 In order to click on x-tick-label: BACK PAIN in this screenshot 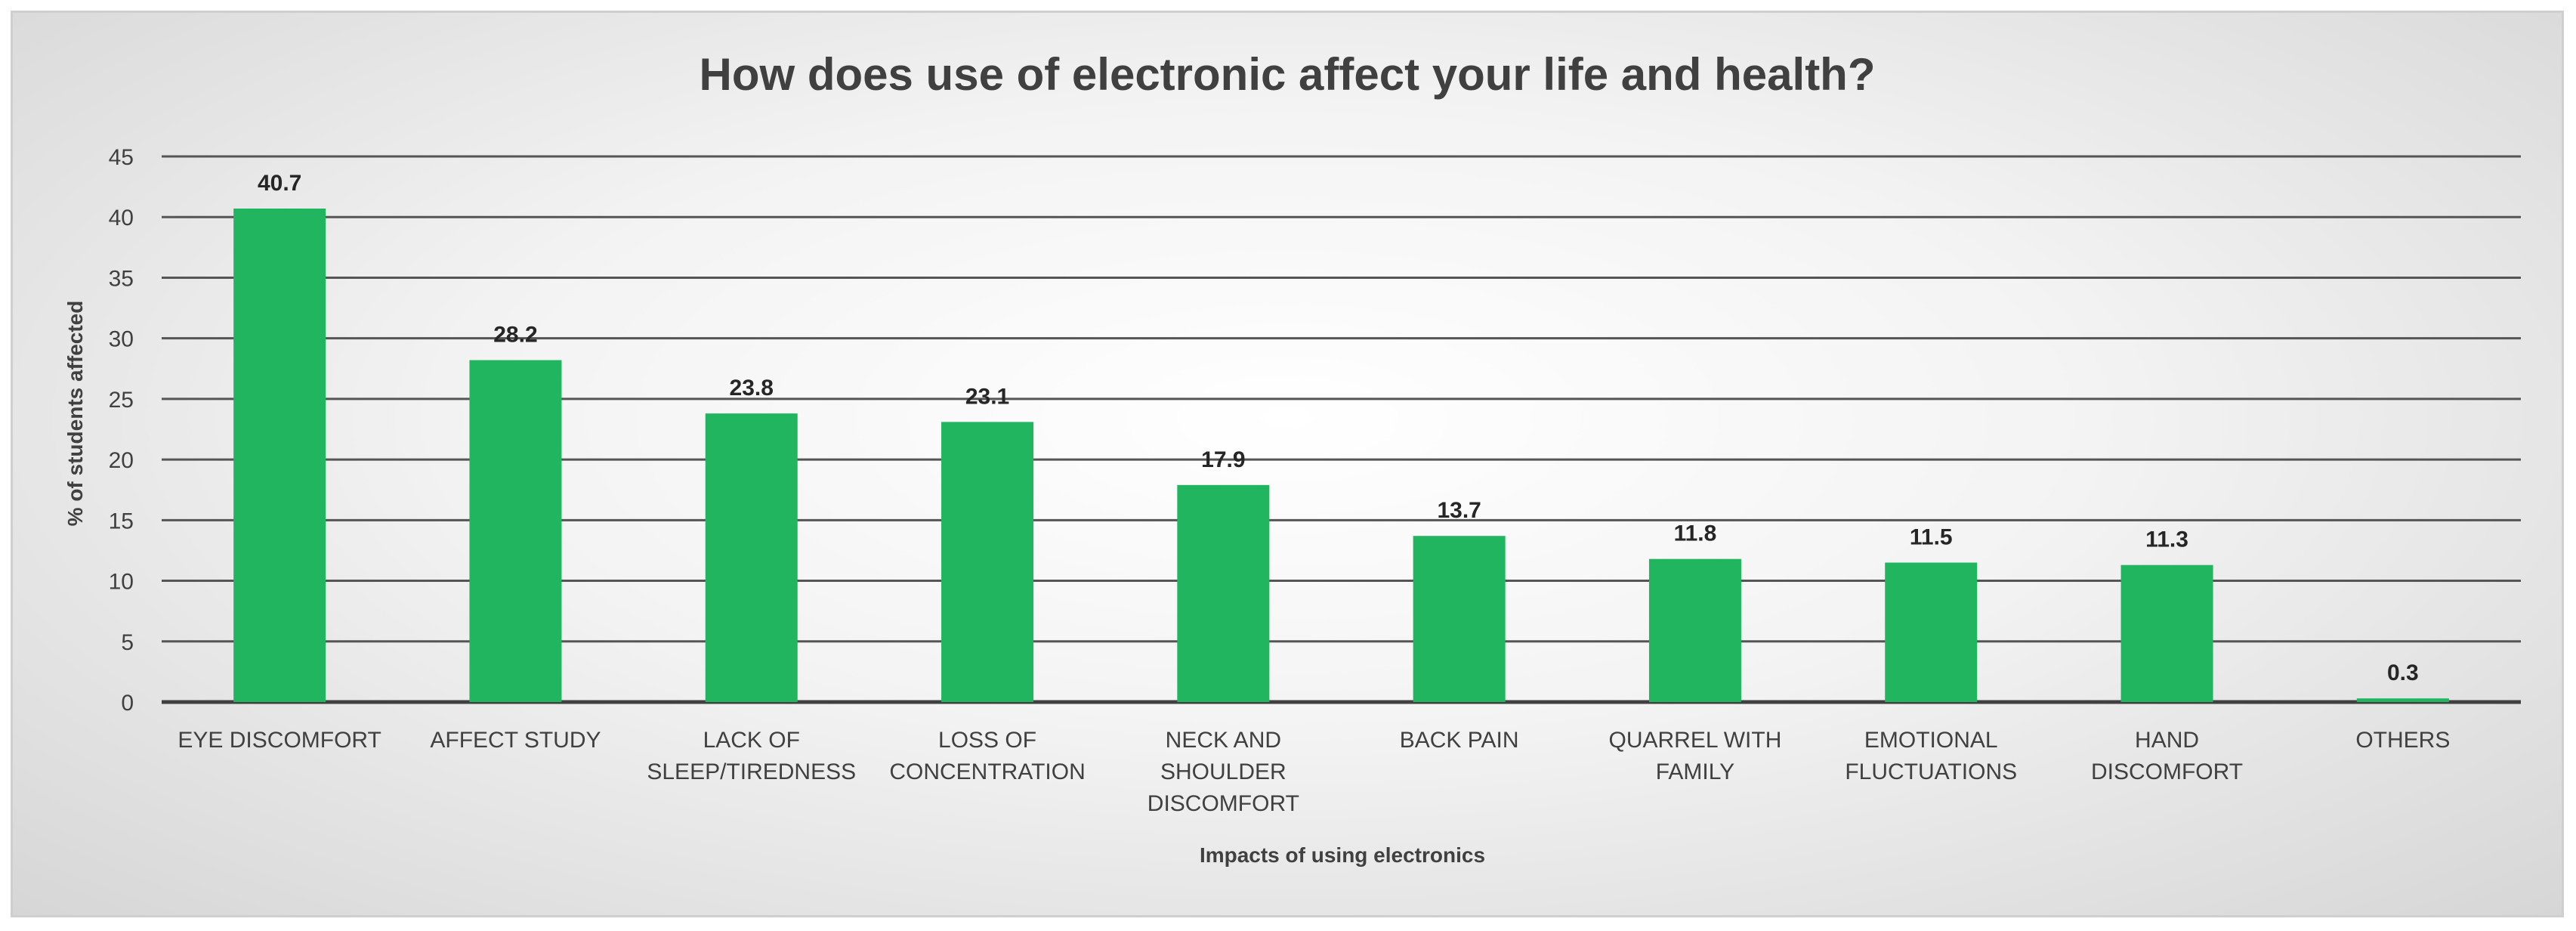, I will do `click(1459, 740)`.